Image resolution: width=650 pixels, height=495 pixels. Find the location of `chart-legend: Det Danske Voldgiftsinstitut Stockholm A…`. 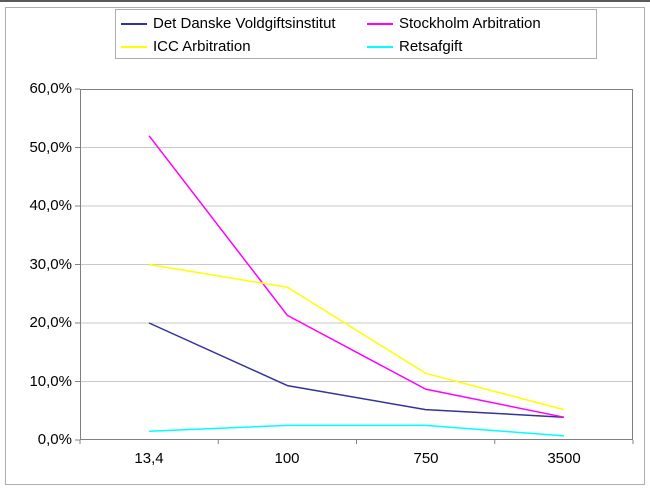

chart-legend: Det Danske Voldgiftsinstitut Stockholm A… is located at coordinates (356, 34).